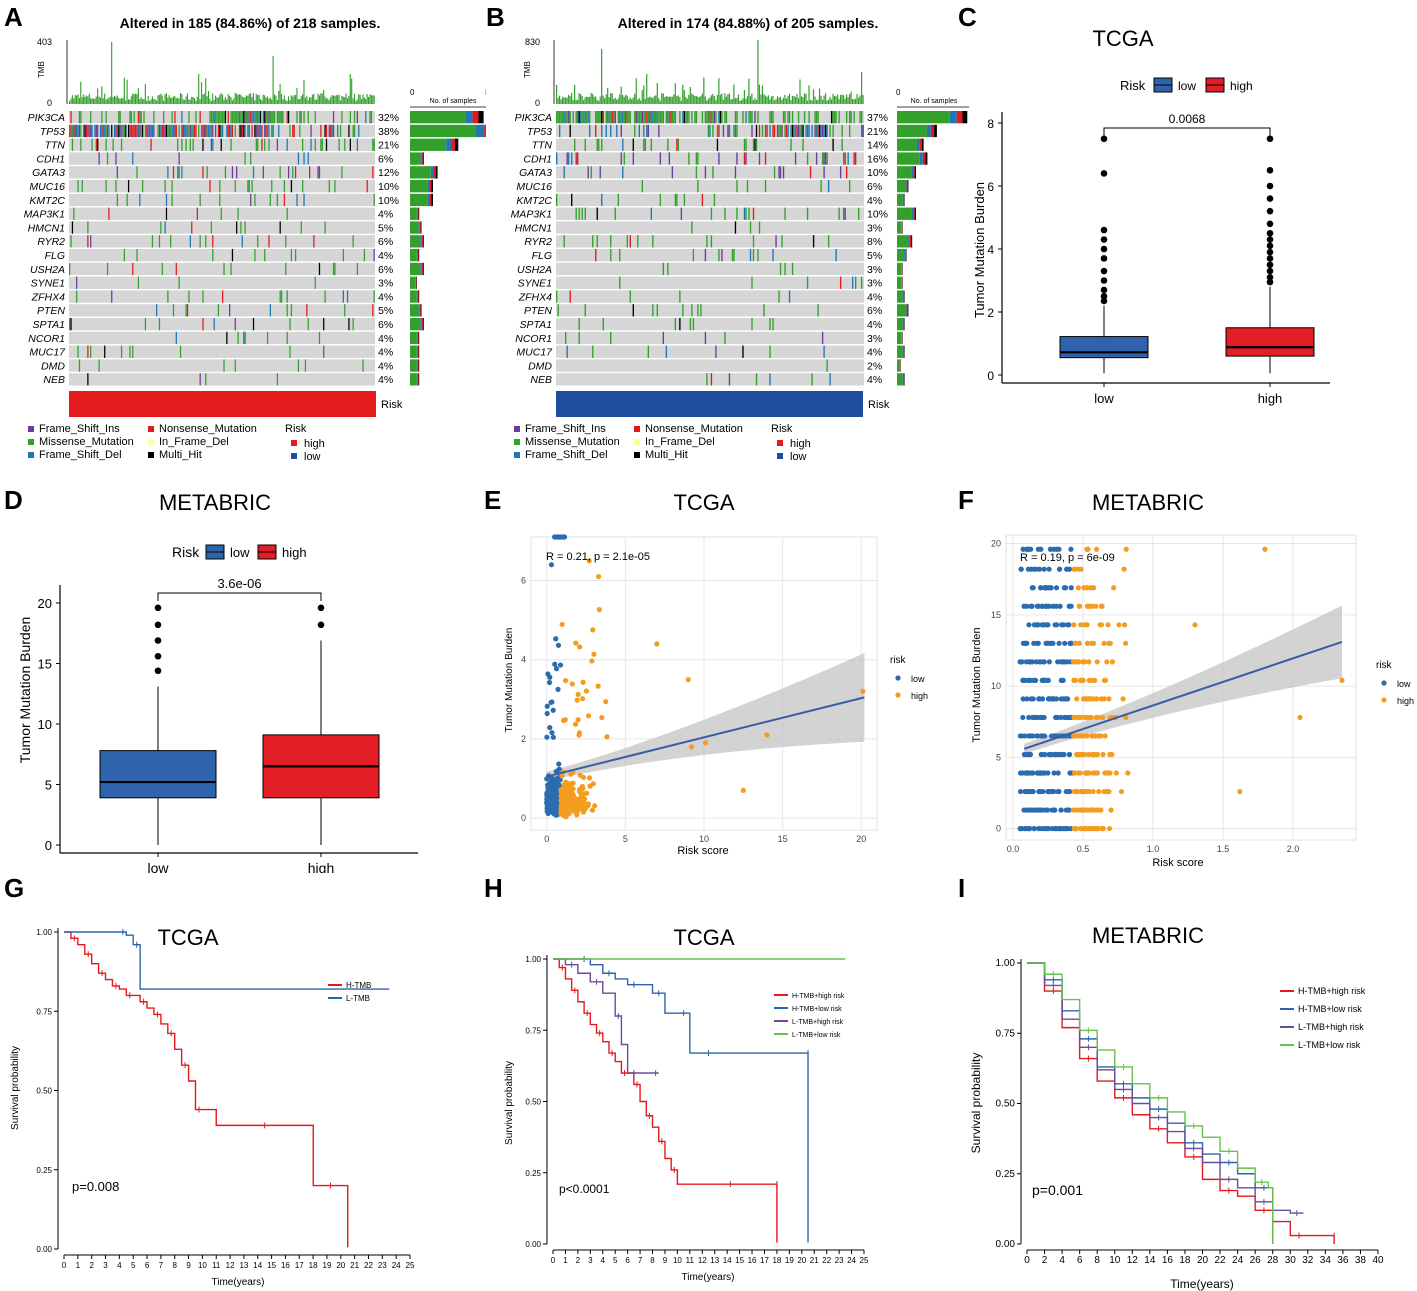  What do you see at coordinates (1062, 1260) in the screenshot?
I see `x-tick-label: 4` at bounding box center [1062, 1260].